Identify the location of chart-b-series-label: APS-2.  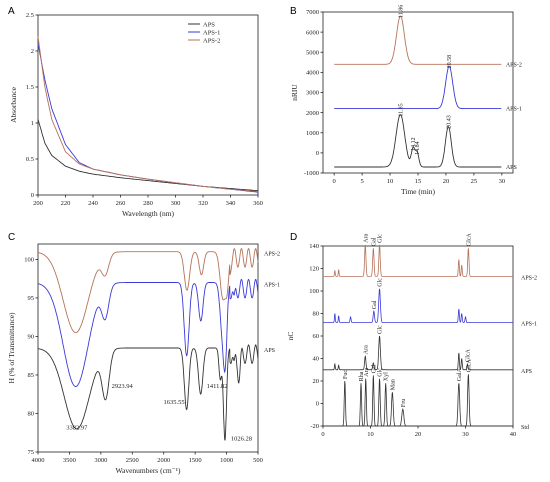
(514, 65).